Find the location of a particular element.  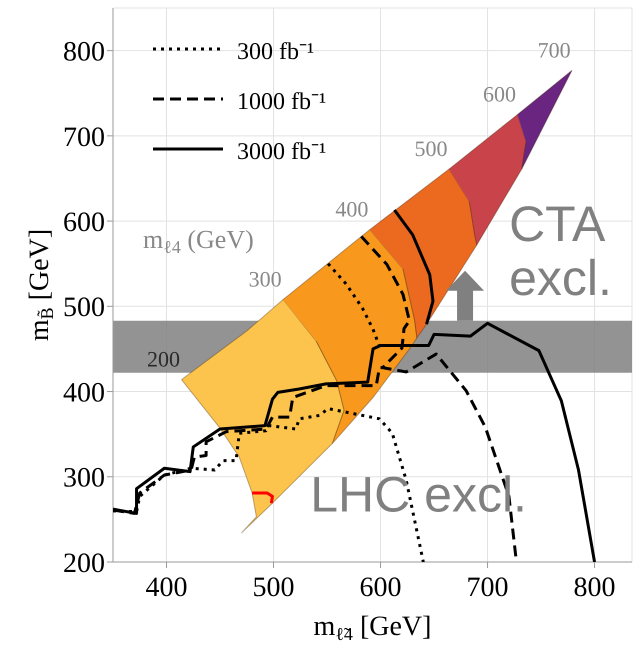

y-tick-label: 300 is located at coordinates (84, 478).